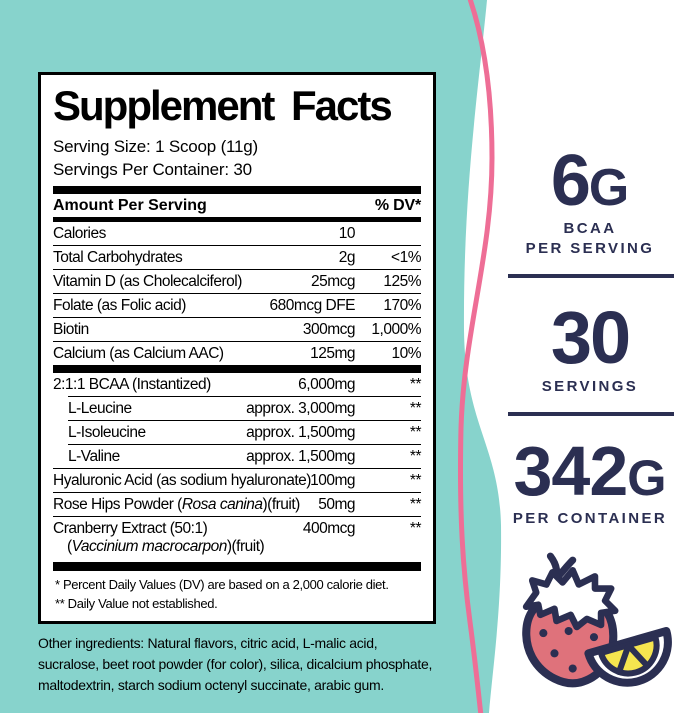 Image resolution: width=679 pixels, height=713 pixels. I want to click on strawberry-lemon-icon, so click(597, 620).